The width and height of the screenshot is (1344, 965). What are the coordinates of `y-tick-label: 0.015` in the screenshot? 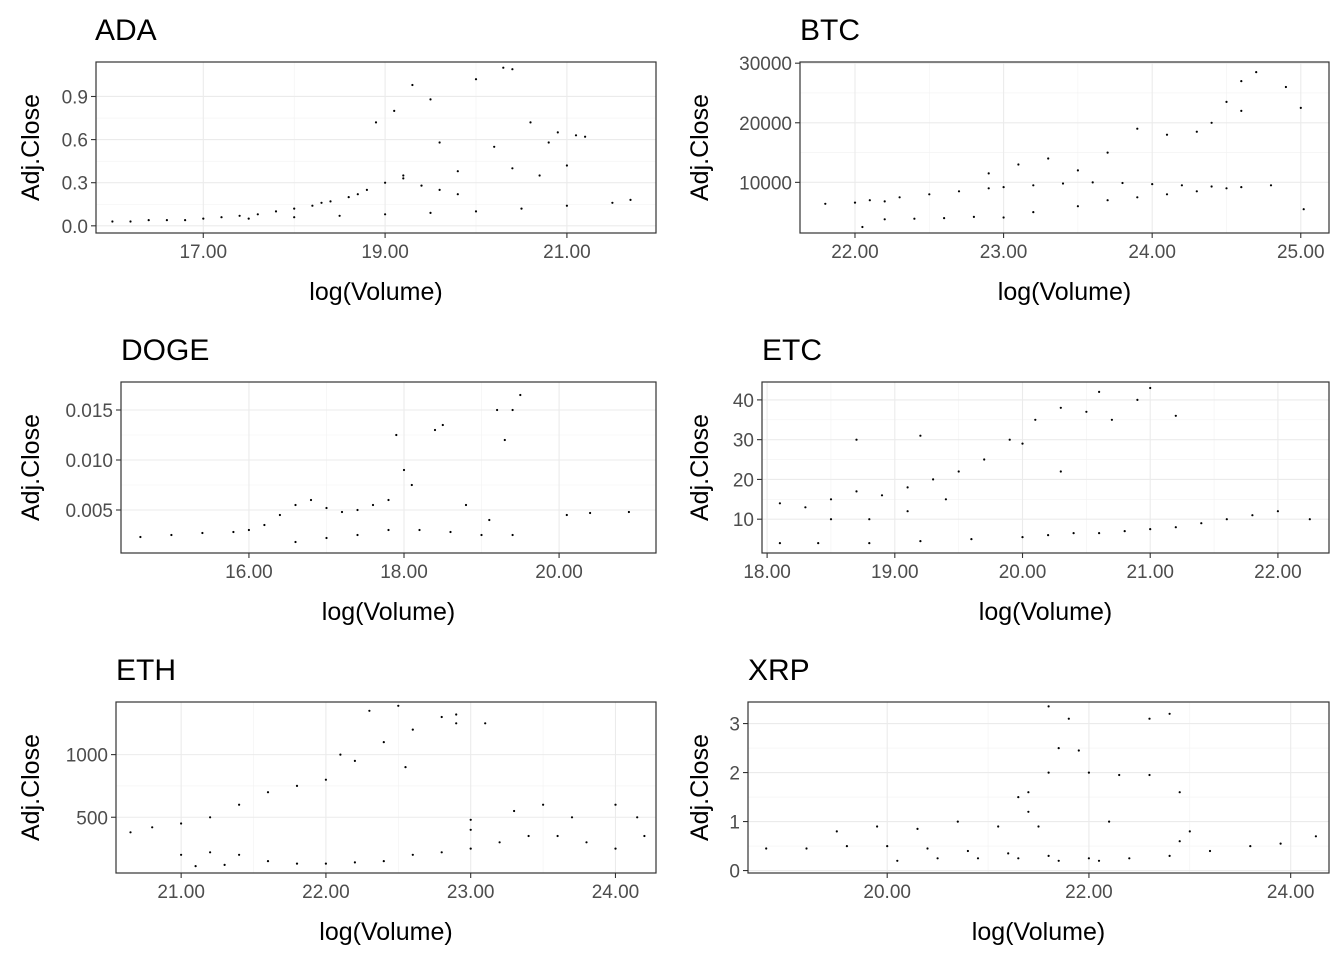 It's located at (89, 411).